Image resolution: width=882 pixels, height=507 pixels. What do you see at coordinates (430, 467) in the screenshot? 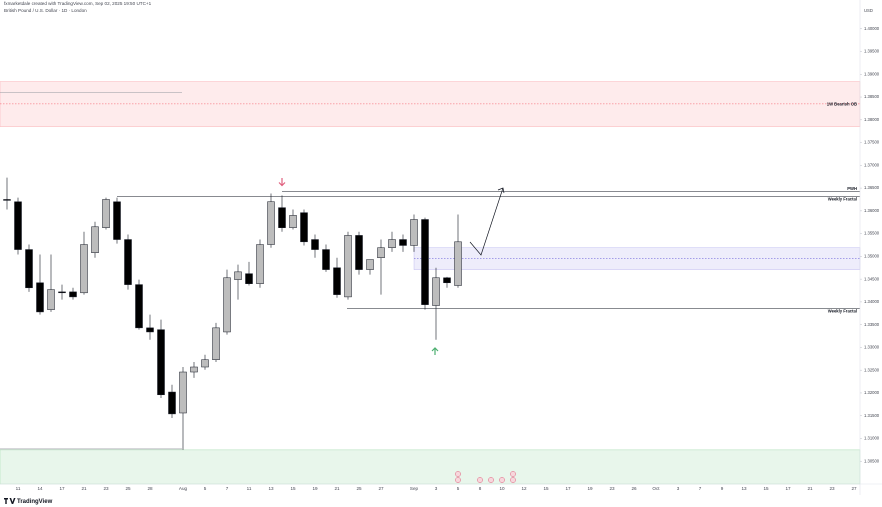
I see `zone` at bounding box center [430, 467].